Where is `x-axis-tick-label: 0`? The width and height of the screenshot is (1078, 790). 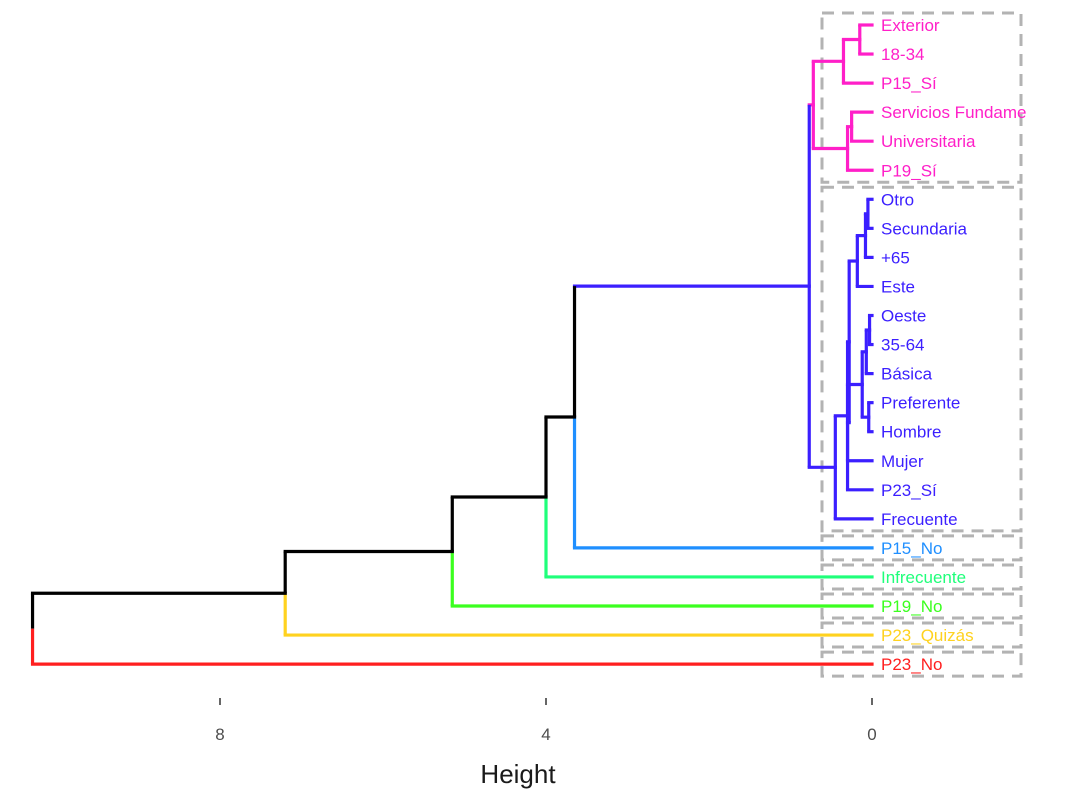
x-axis-tick-label: 0 is located at coordinates (871, 734).